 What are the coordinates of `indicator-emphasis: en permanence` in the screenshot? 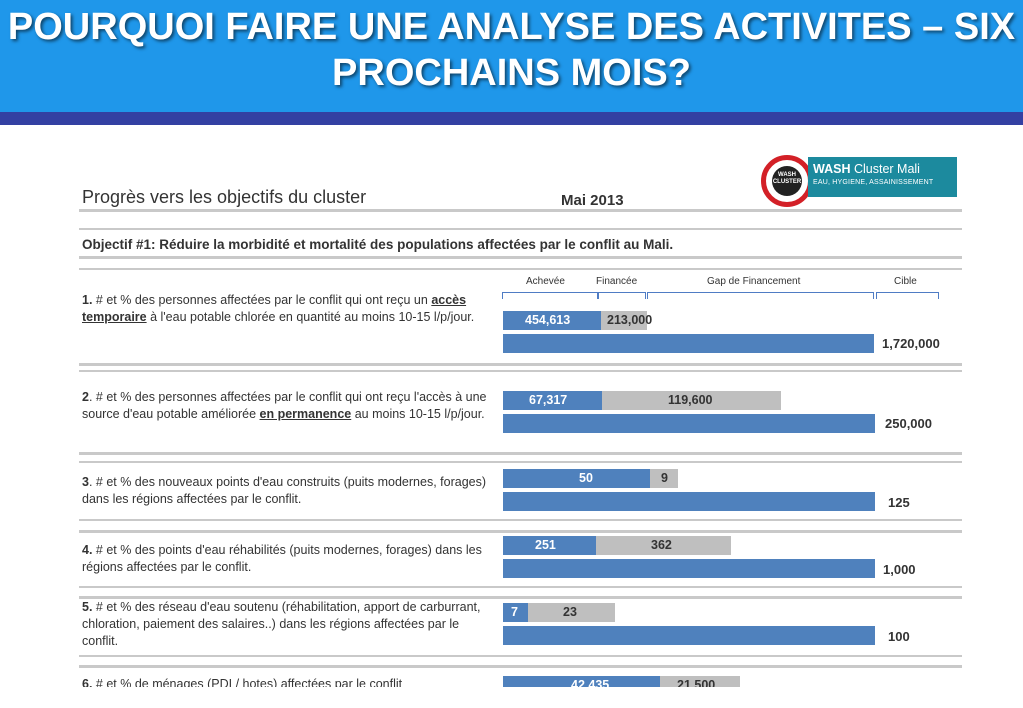 It's located at (305, 414).